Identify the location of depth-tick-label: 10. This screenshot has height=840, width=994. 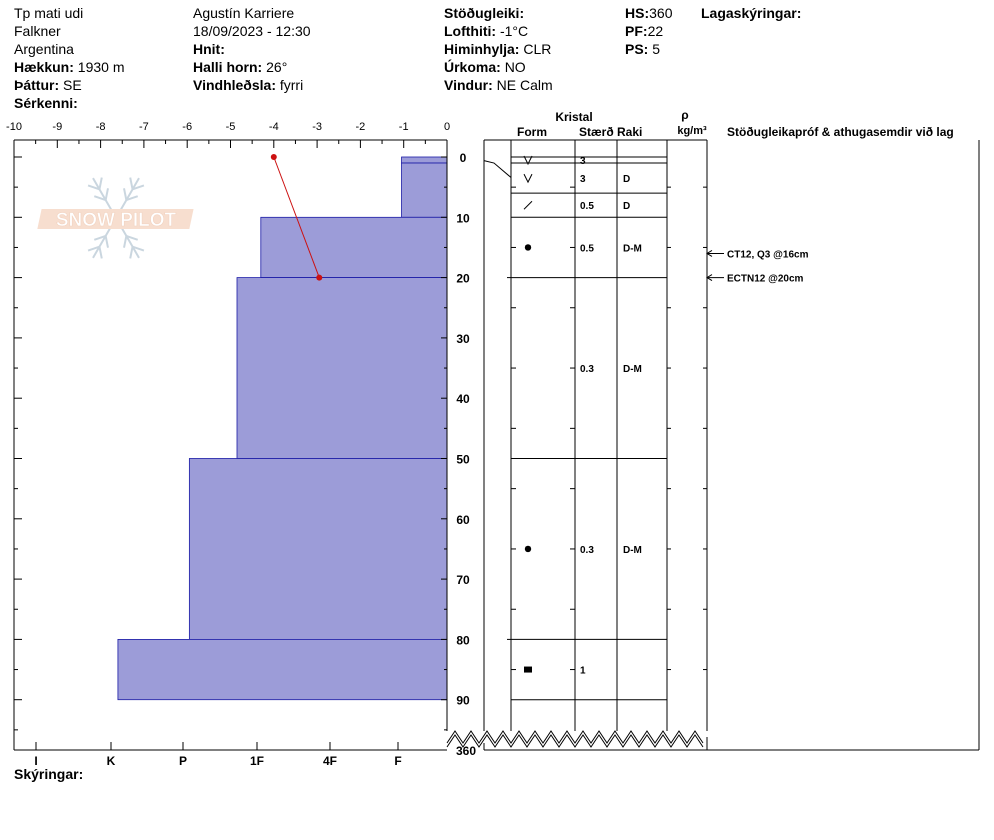
(463, 218).